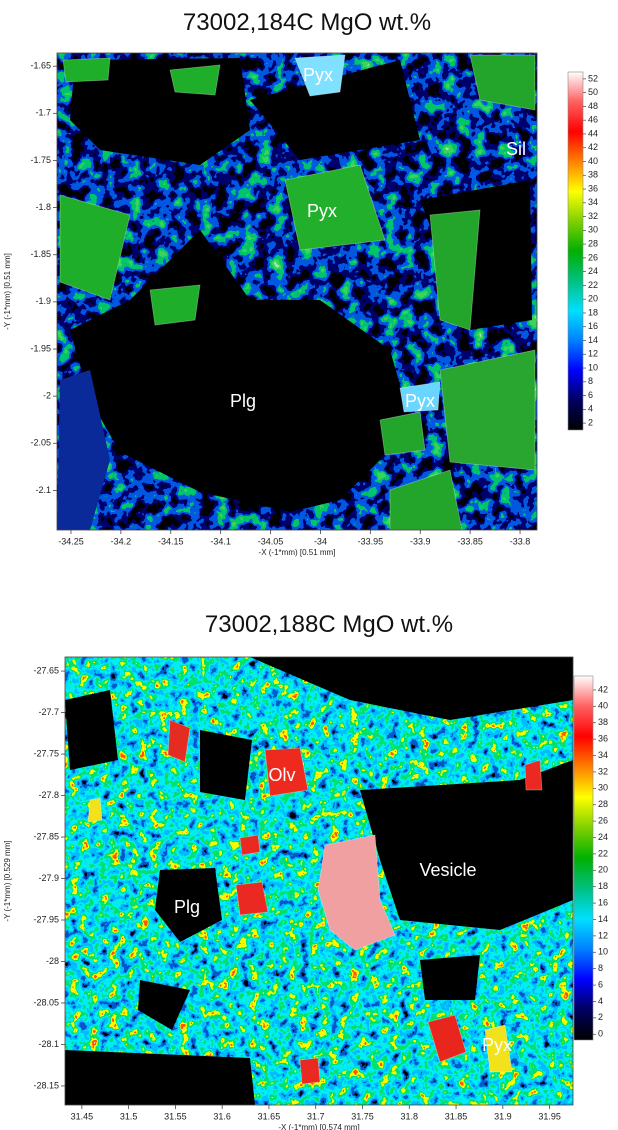 The width and height of the screenshot is (618, 1130). I want to click on x-tick-label: -33.85, so click(470, 541).